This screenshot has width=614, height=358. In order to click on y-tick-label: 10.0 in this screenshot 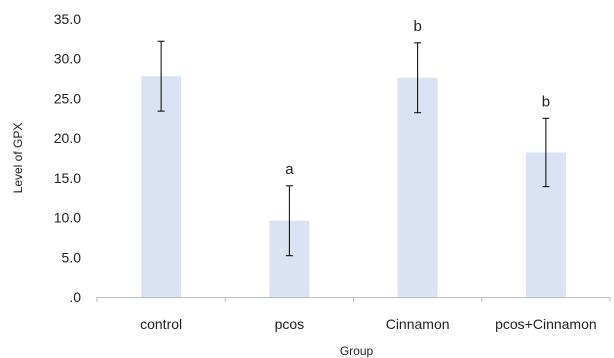, I will do `click(67, 218)`.